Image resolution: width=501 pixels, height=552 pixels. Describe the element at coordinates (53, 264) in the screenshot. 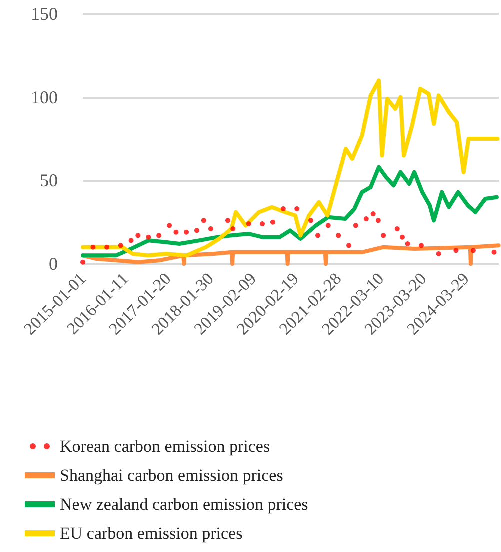

I see `y-tick-label: 0` at that location.